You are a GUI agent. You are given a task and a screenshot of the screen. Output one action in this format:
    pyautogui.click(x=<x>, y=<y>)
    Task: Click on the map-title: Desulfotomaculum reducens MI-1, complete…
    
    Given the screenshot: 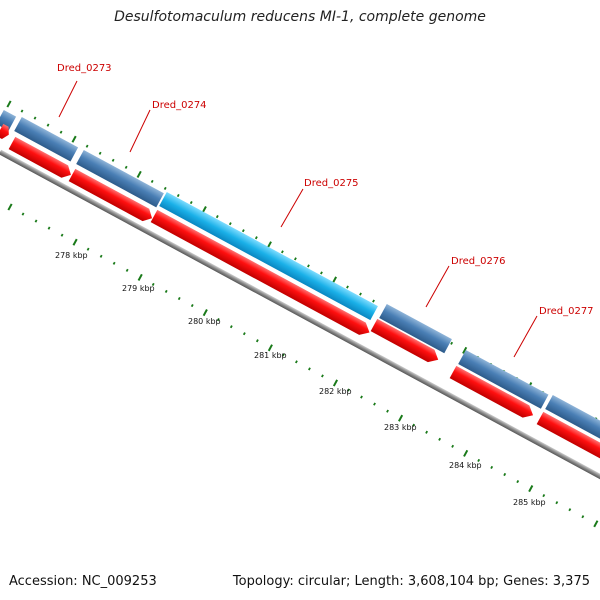 What is the action you would take?
    pyautogui.click(x=300, y=17)
    